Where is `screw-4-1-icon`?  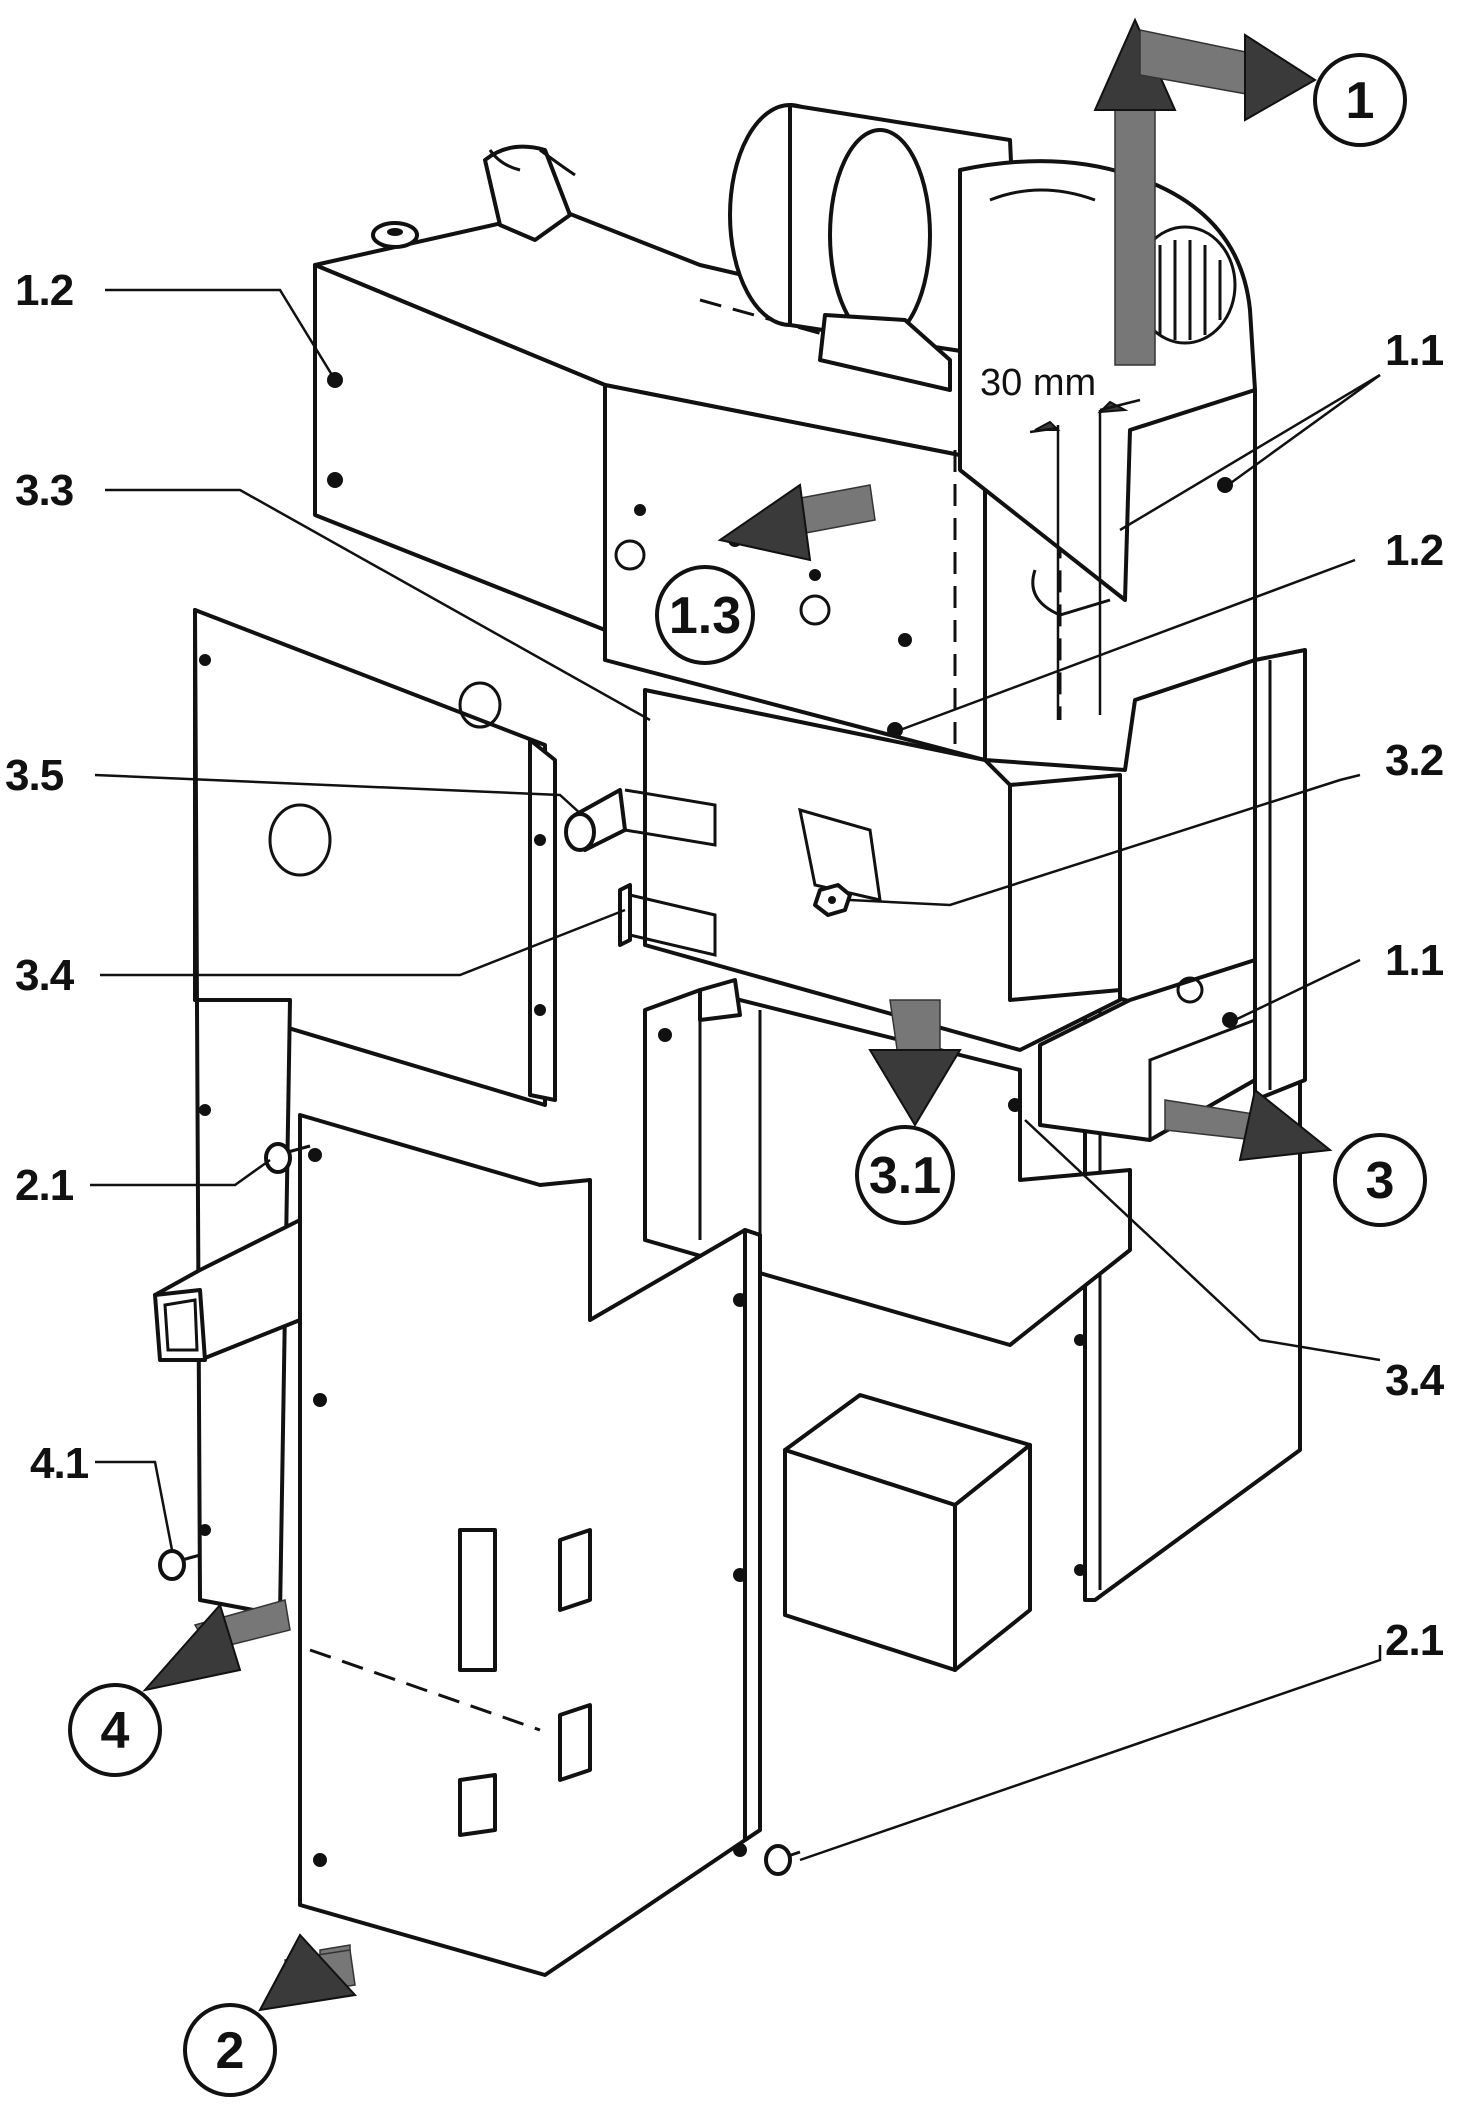
screw-4-1-icon is located at coordinates (179, 1565).